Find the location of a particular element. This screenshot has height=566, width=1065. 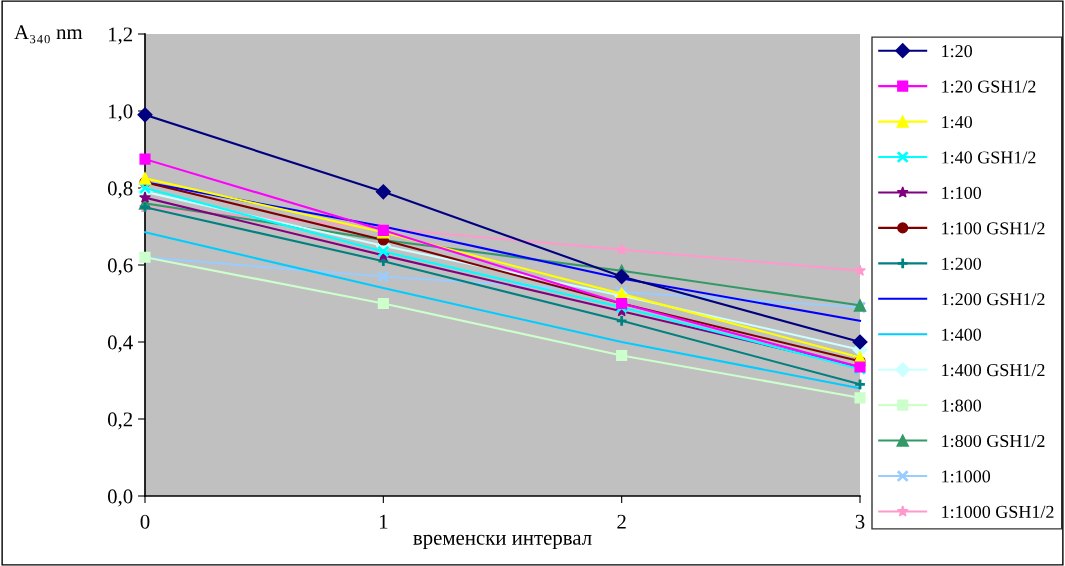

x-tick-label: 0 is located at coordinates (145, 521).